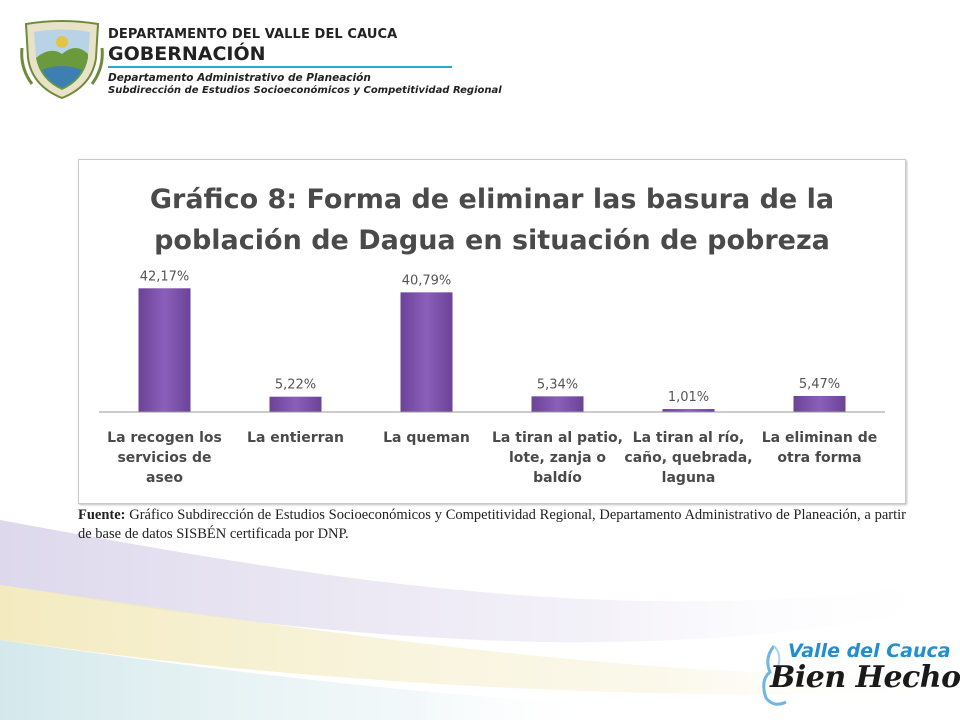  I want to click on data-label-1: 42,17%, so click(165, 276).